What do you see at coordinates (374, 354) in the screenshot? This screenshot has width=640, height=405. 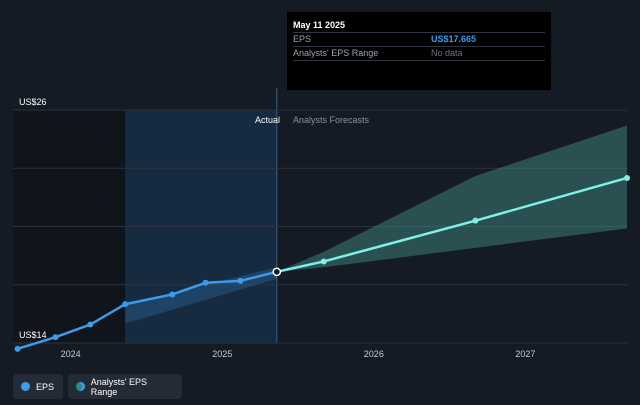 I see `x-tick-label: 2026` at bounding box center [374, 354].